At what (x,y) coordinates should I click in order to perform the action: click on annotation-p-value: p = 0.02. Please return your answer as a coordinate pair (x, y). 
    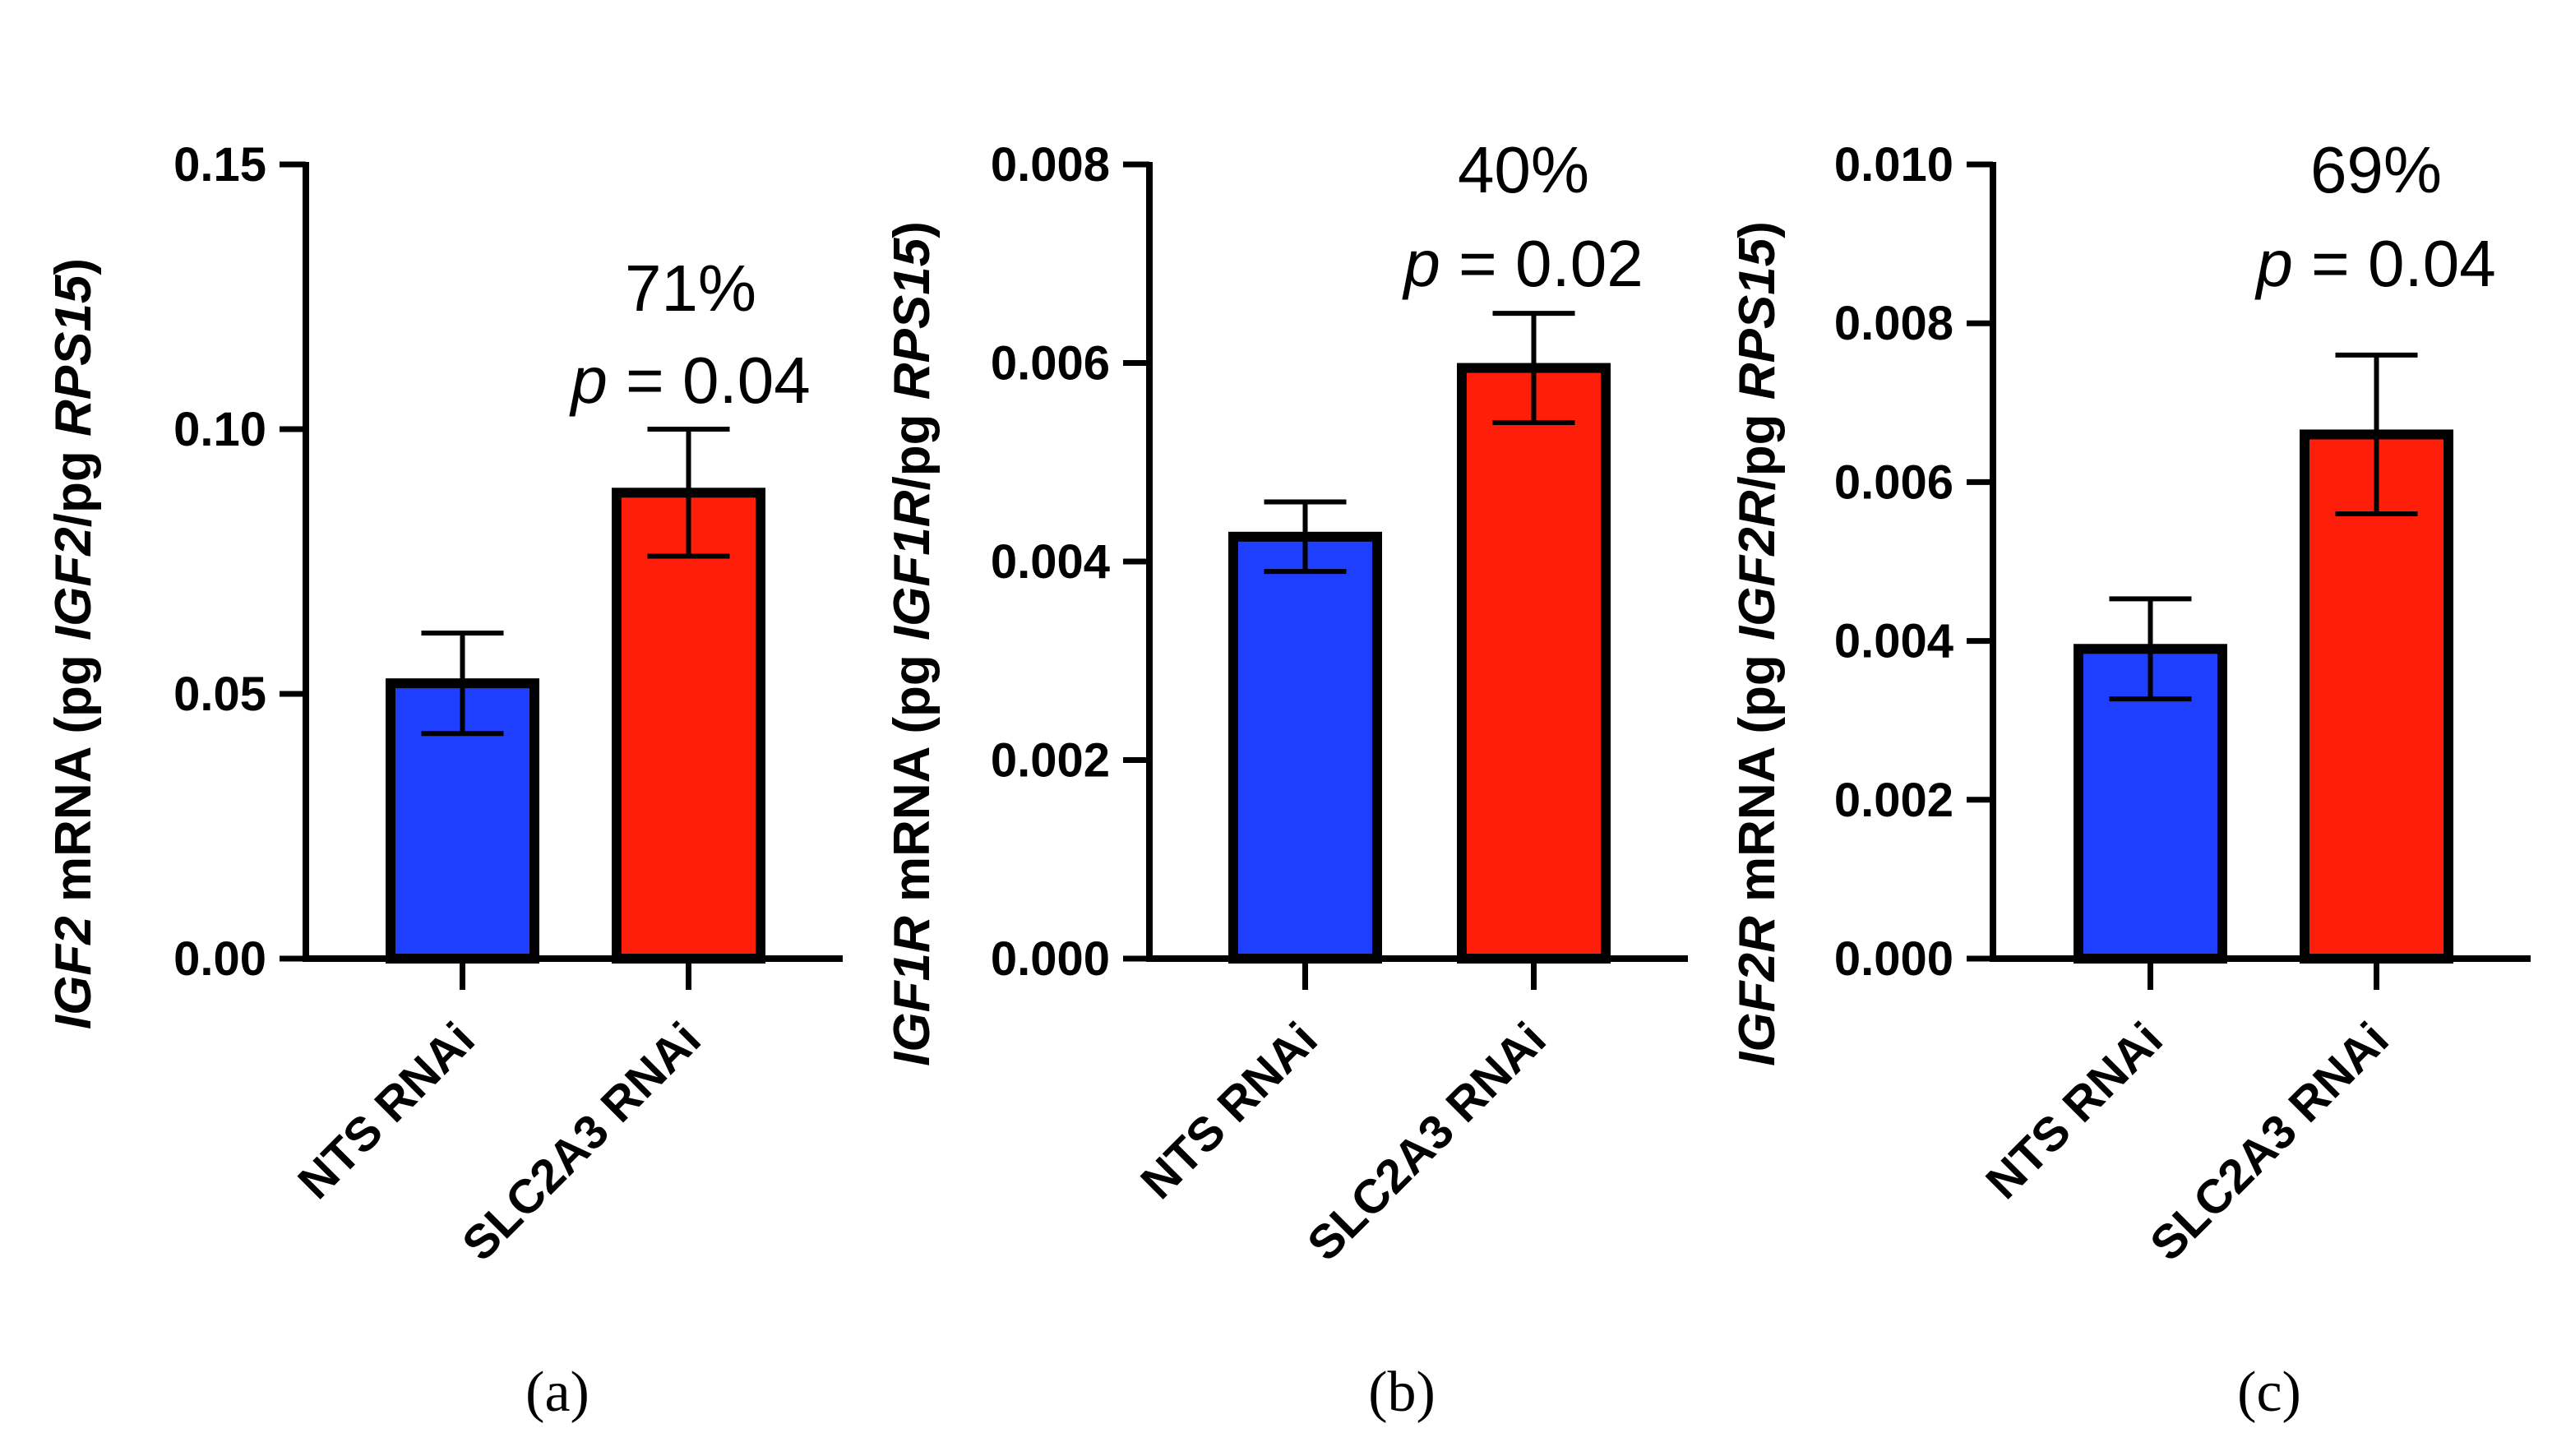
    Looking at the image, I should click on (1522, 263).